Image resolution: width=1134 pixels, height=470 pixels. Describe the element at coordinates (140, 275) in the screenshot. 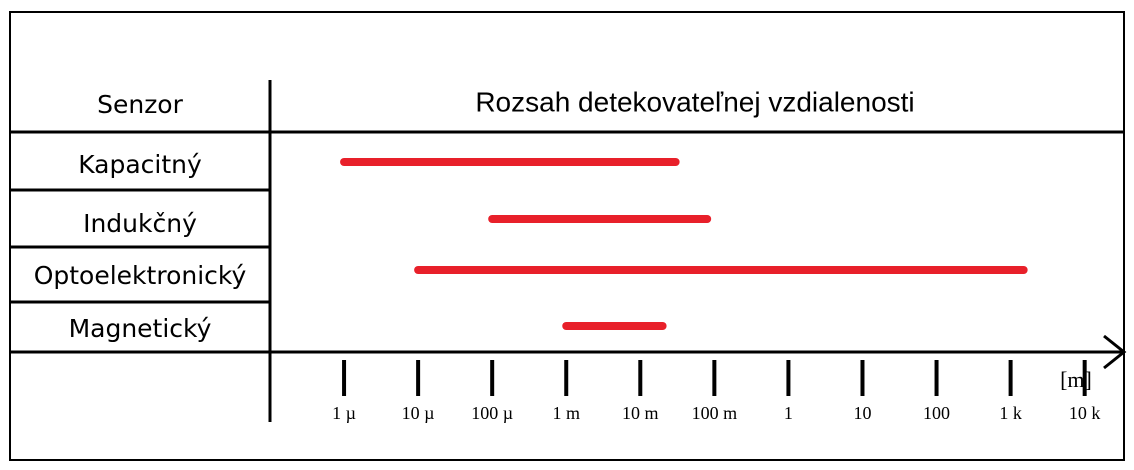

I see `category-label: Optoelektronický` at that location.